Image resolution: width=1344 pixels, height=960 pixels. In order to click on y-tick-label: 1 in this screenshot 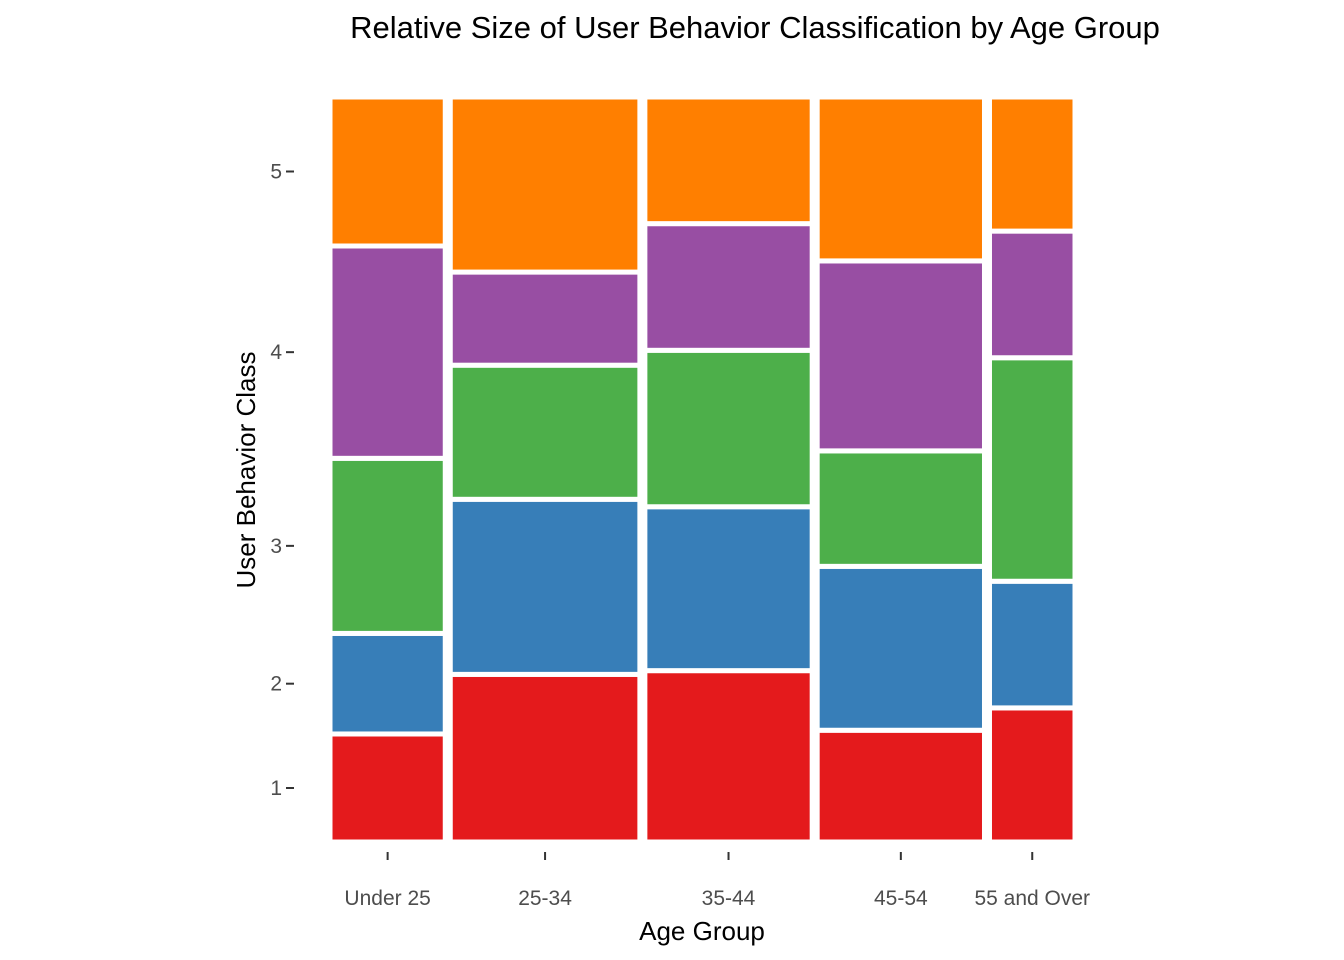, I will do `click(276, 788)`.